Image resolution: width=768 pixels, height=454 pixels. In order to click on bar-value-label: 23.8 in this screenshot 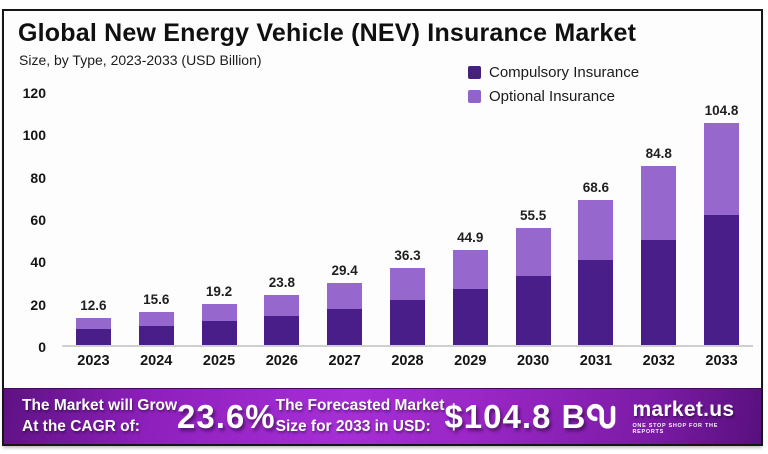, I will do `click(281, 282)`.